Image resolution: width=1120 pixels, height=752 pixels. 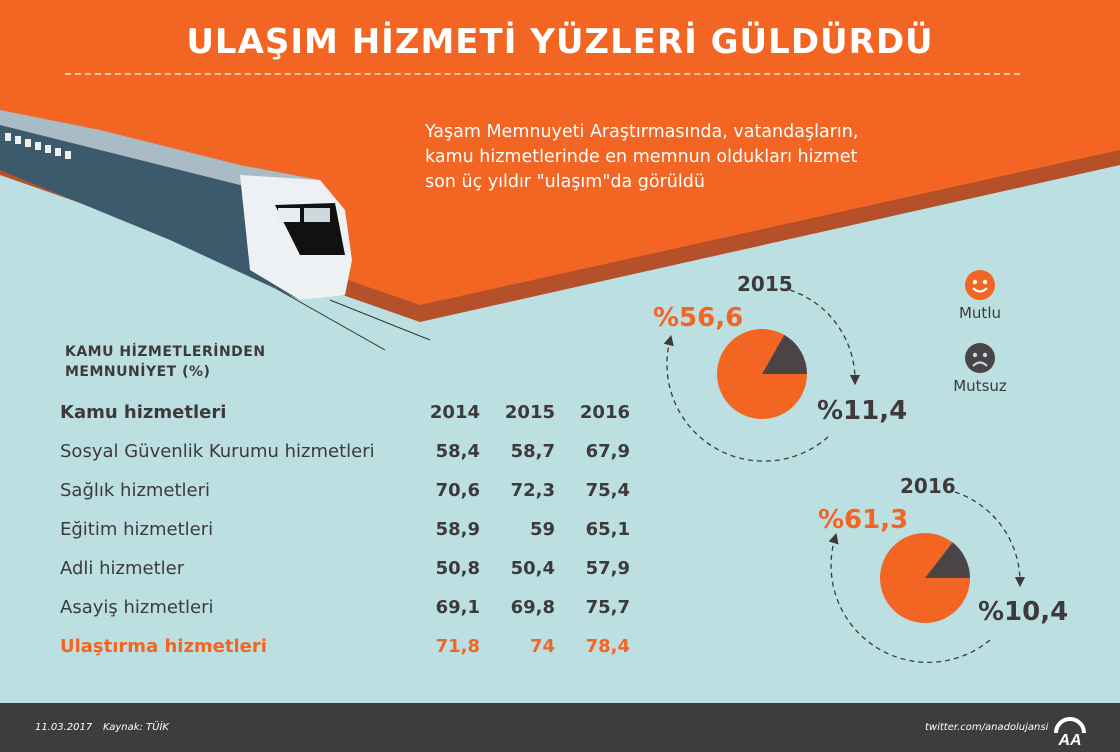 I want to click on pie-2016-happy-label: %61,3, so click(x=863, y=520).